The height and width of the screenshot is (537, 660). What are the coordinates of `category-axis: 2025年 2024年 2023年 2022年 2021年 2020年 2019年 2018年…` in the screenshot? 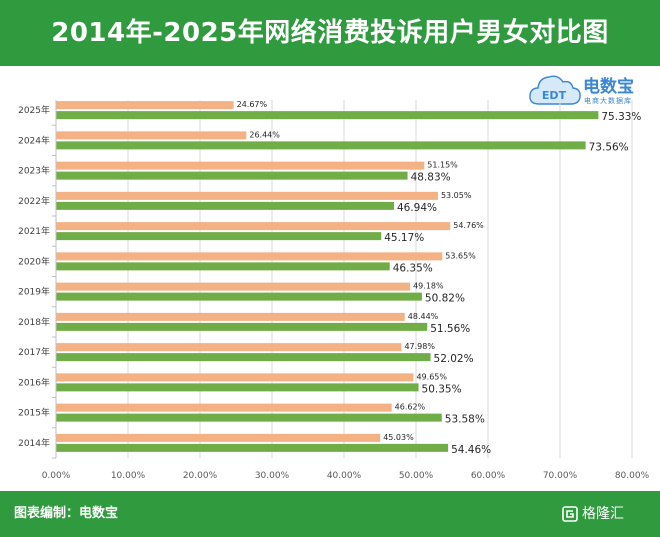 It's located at (34, 276).